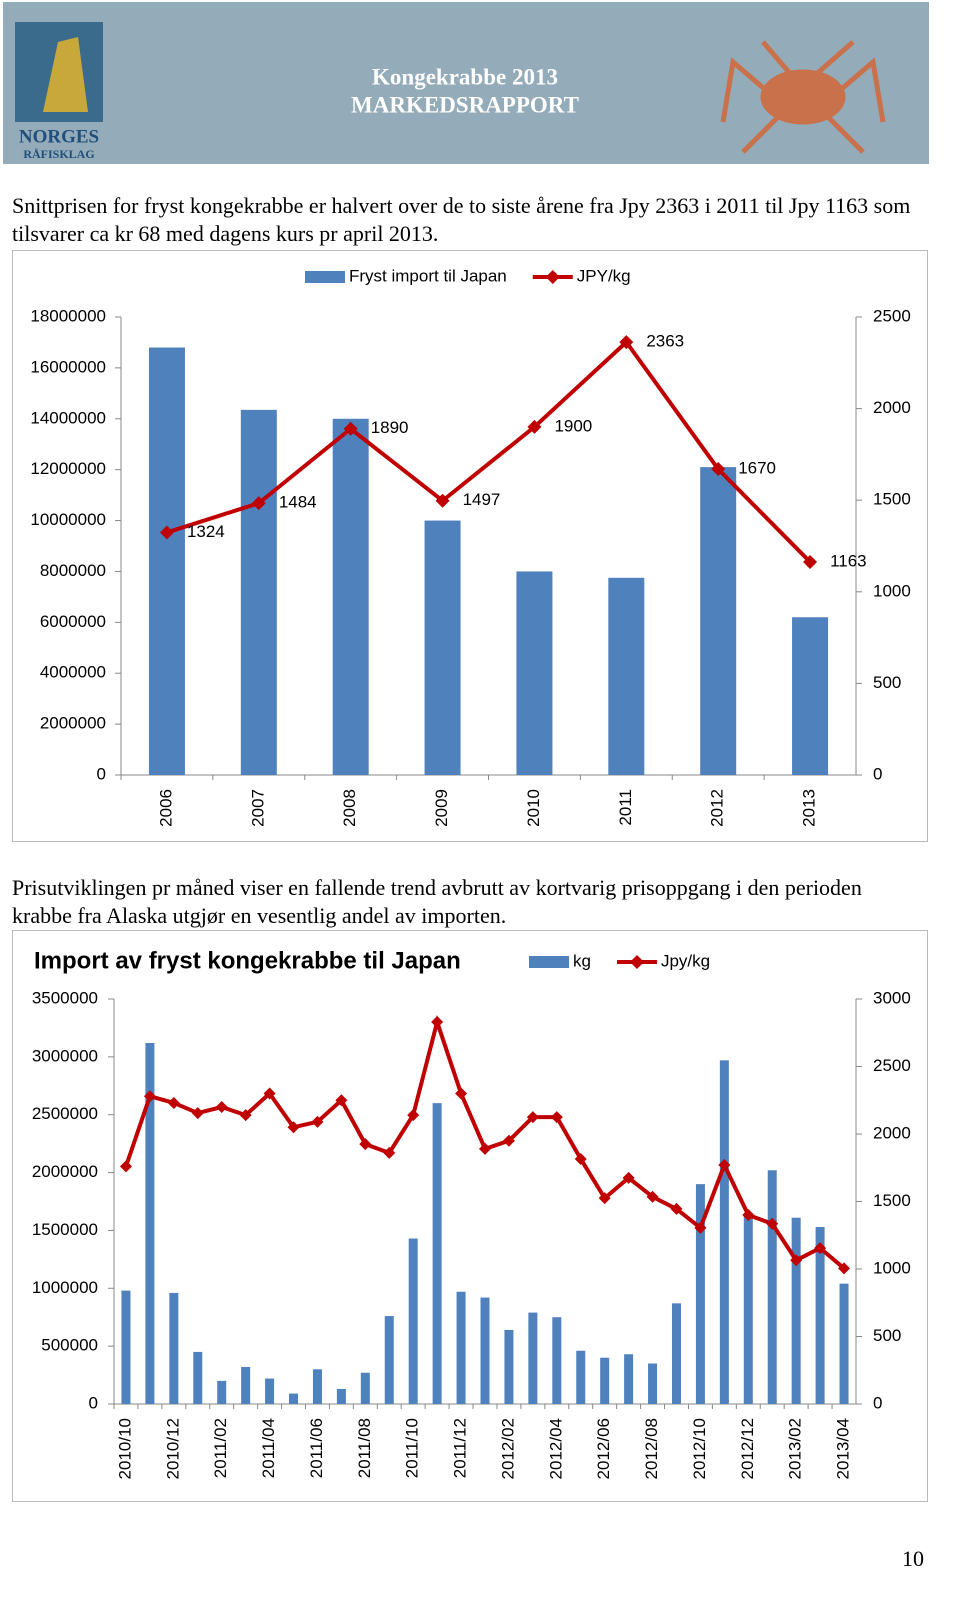  What do you see at coordinates (325, 277) in the screenshot?
I see `legend-swatch` at bounding box center [325, 277].